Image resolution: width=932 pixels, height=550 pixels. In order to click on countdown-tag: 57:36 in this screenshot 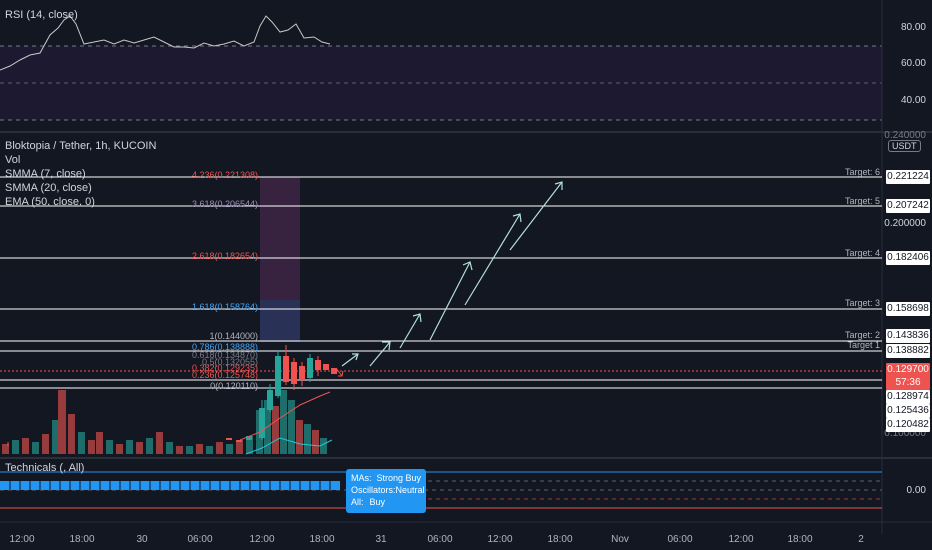, I will do `click(908, 383)`.